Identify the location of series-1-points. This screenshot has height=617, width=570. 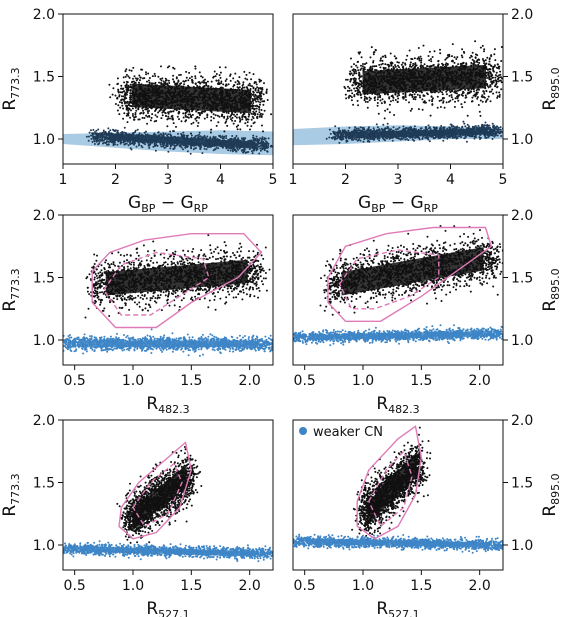
(190, 101).